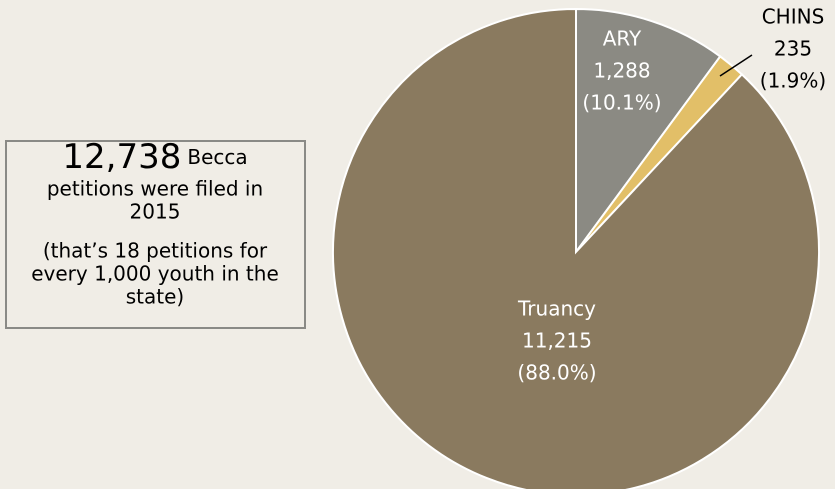 This screenshot has height=489, width=835. What do you see at coordinates (622, 39) in the screenshot?
I see `slice-category: ARY` at bounding box center [622, 39].